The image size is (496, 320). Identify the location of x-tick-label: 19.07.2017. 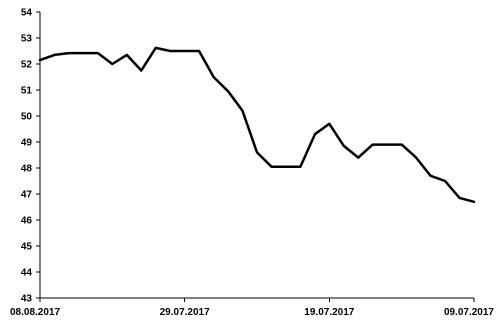
(329, 312).